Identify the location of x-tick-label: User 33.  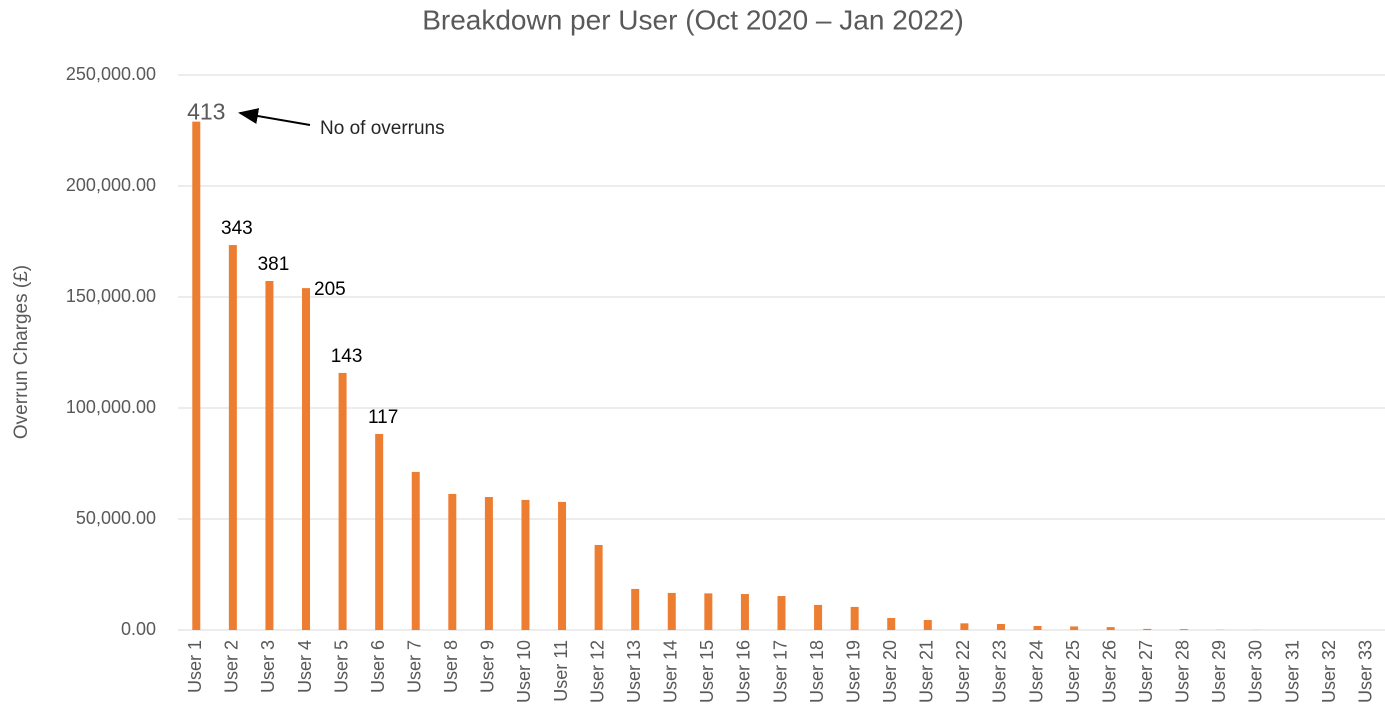
(1365, 671).